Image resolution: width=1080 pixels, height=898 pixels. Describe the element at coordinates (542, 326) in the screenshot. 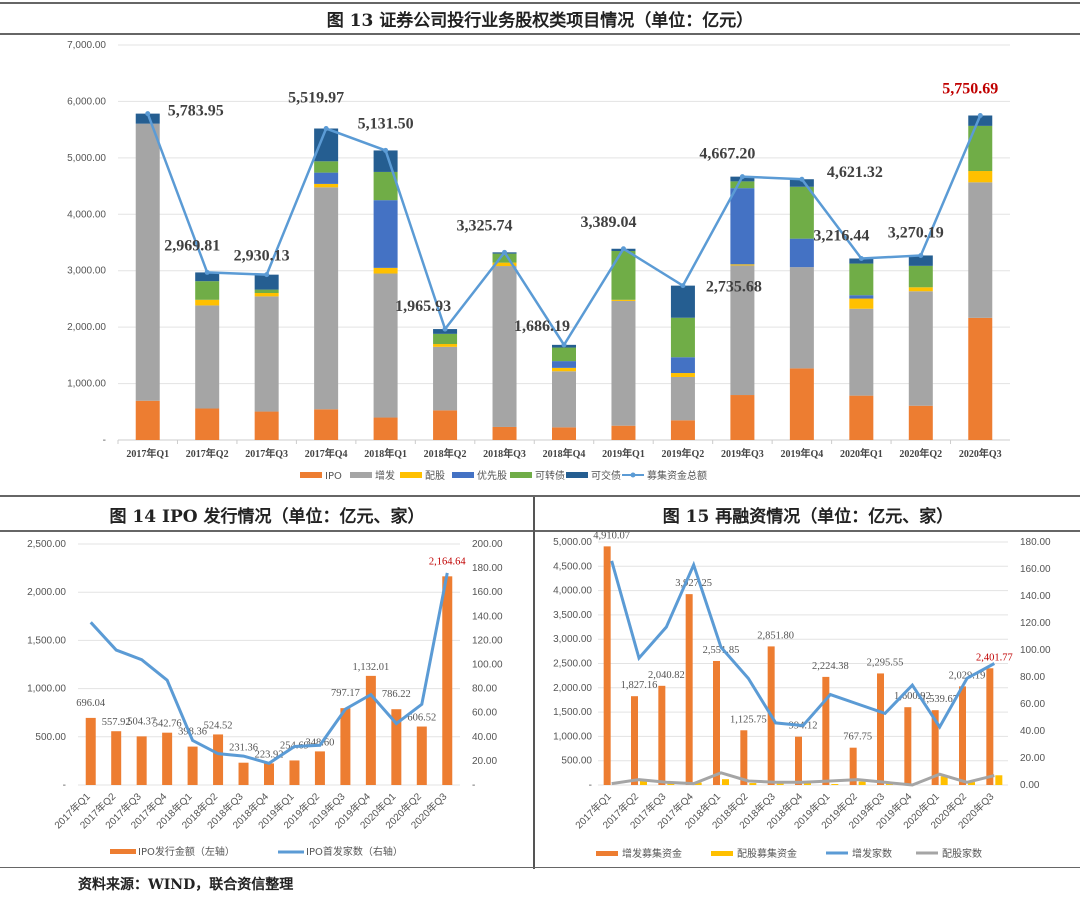

I see `data-label: 1,686.19` at that location.